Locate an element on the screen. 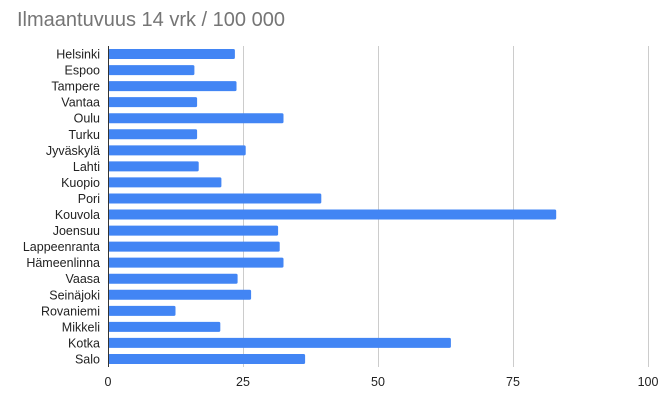  category-label-seinäjoki: Seinäjoki is located at coordinates (74, 295).